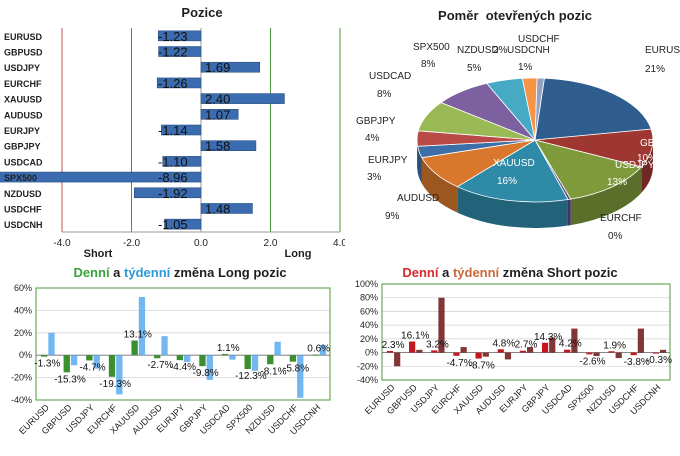 The image size is (680, 456). Describe the element at coordinates (23, 310) in the screenshot. I see `long-y-tick-label: 40%` at that location.